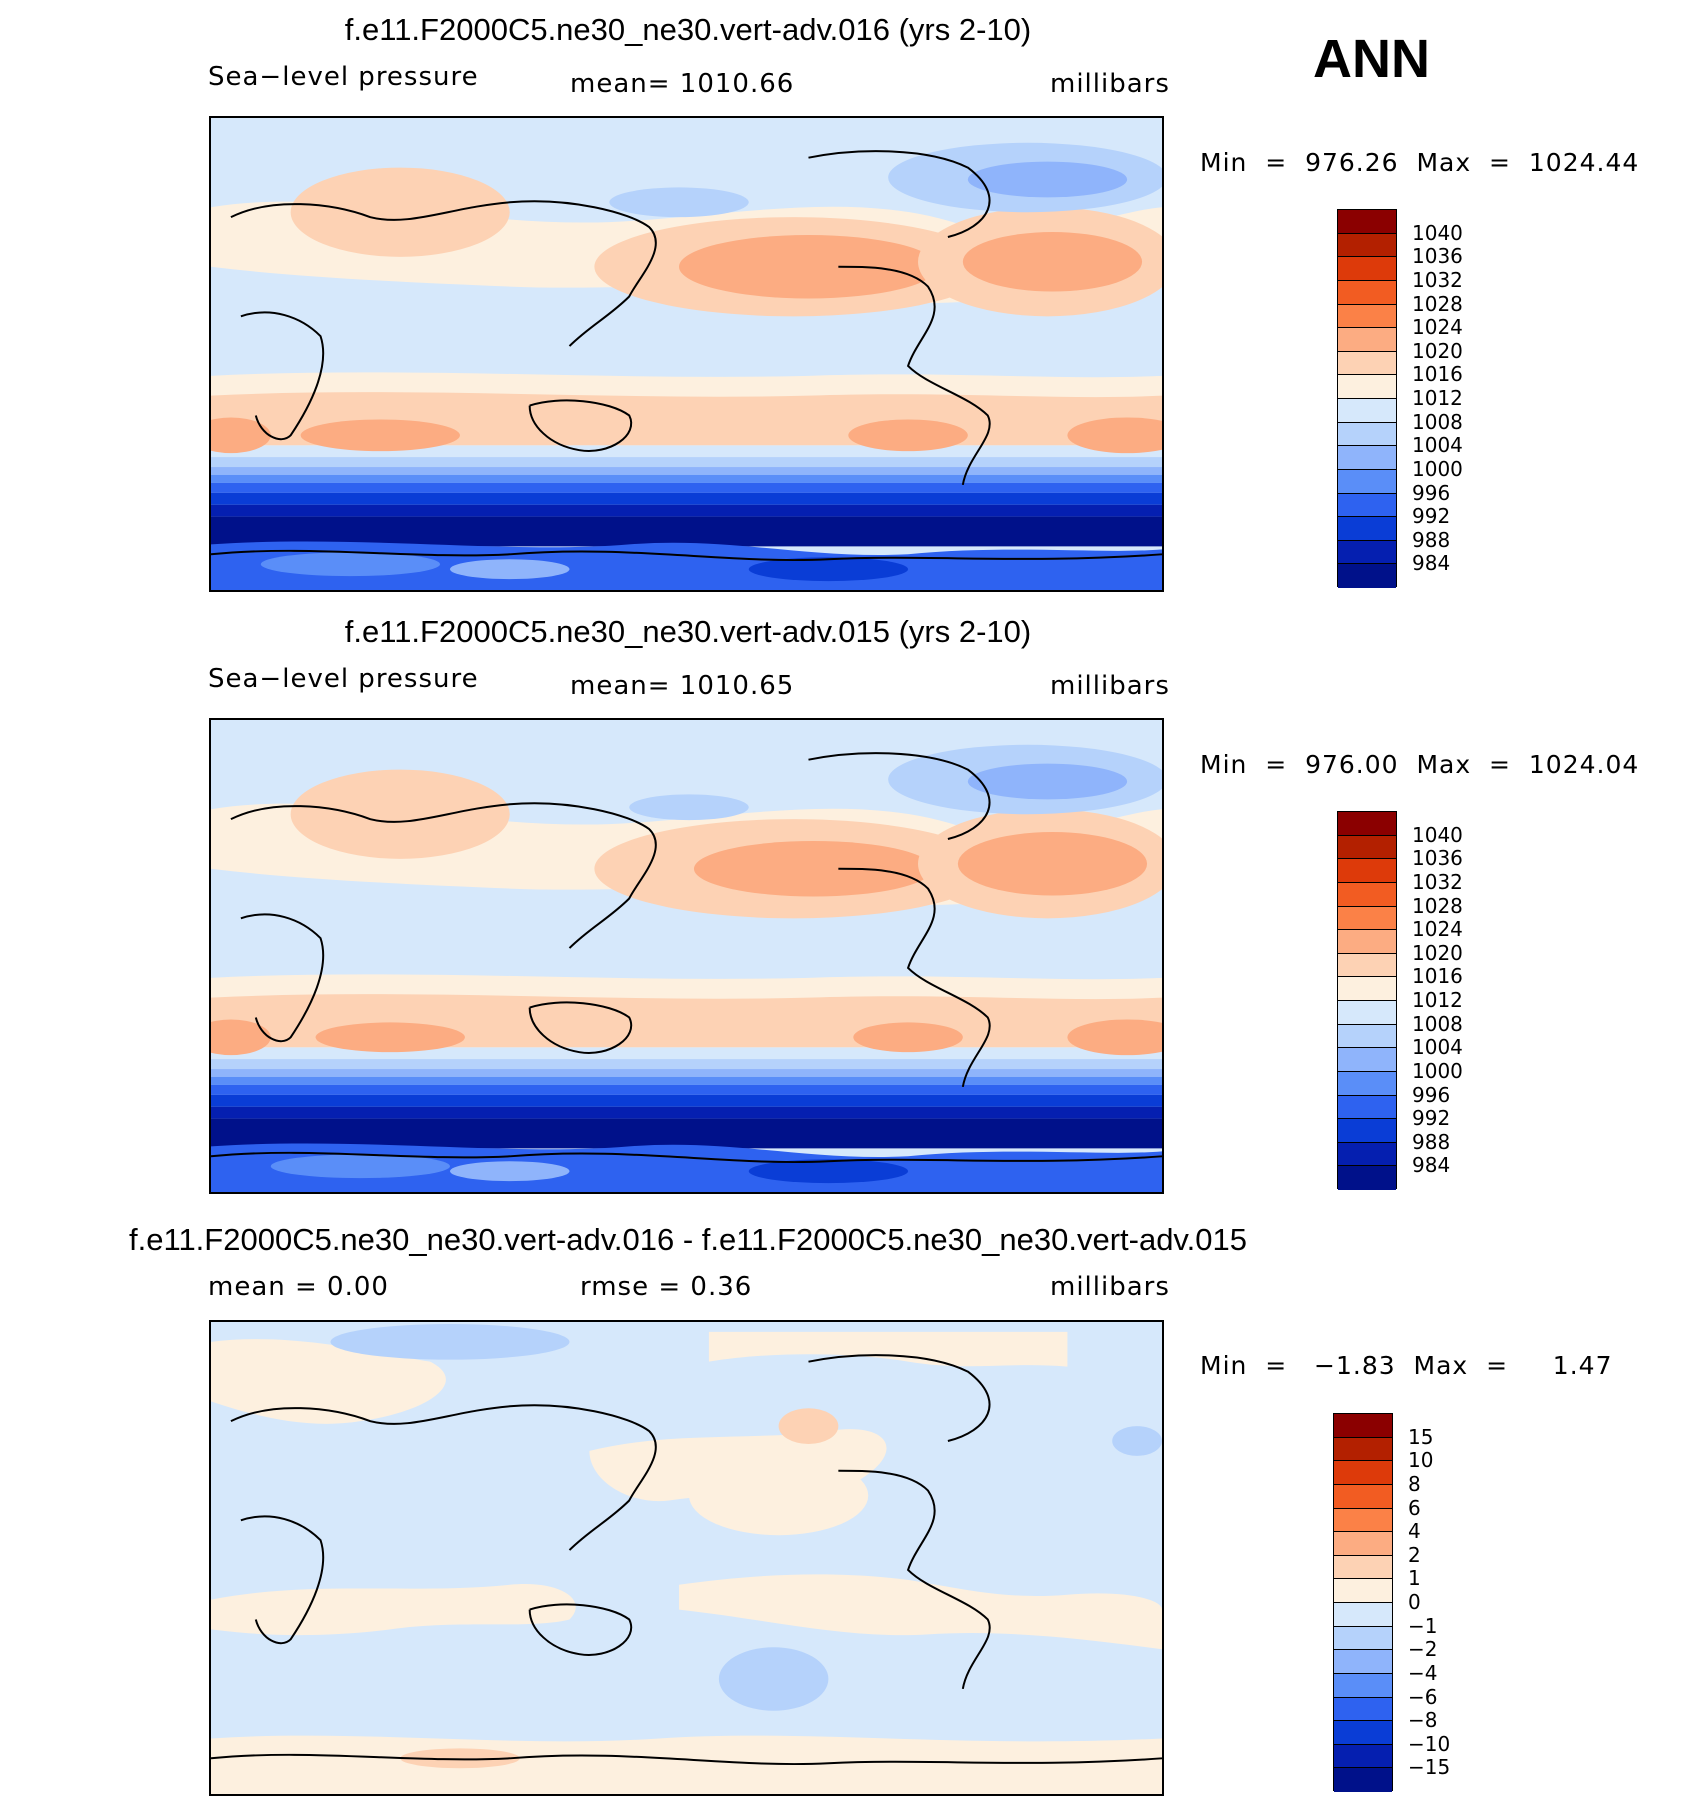  What do you see at coordinates (1421, 1460) in the screenshot?
I see `colorbar-label: 10` at bounding box center [1421, 1460].